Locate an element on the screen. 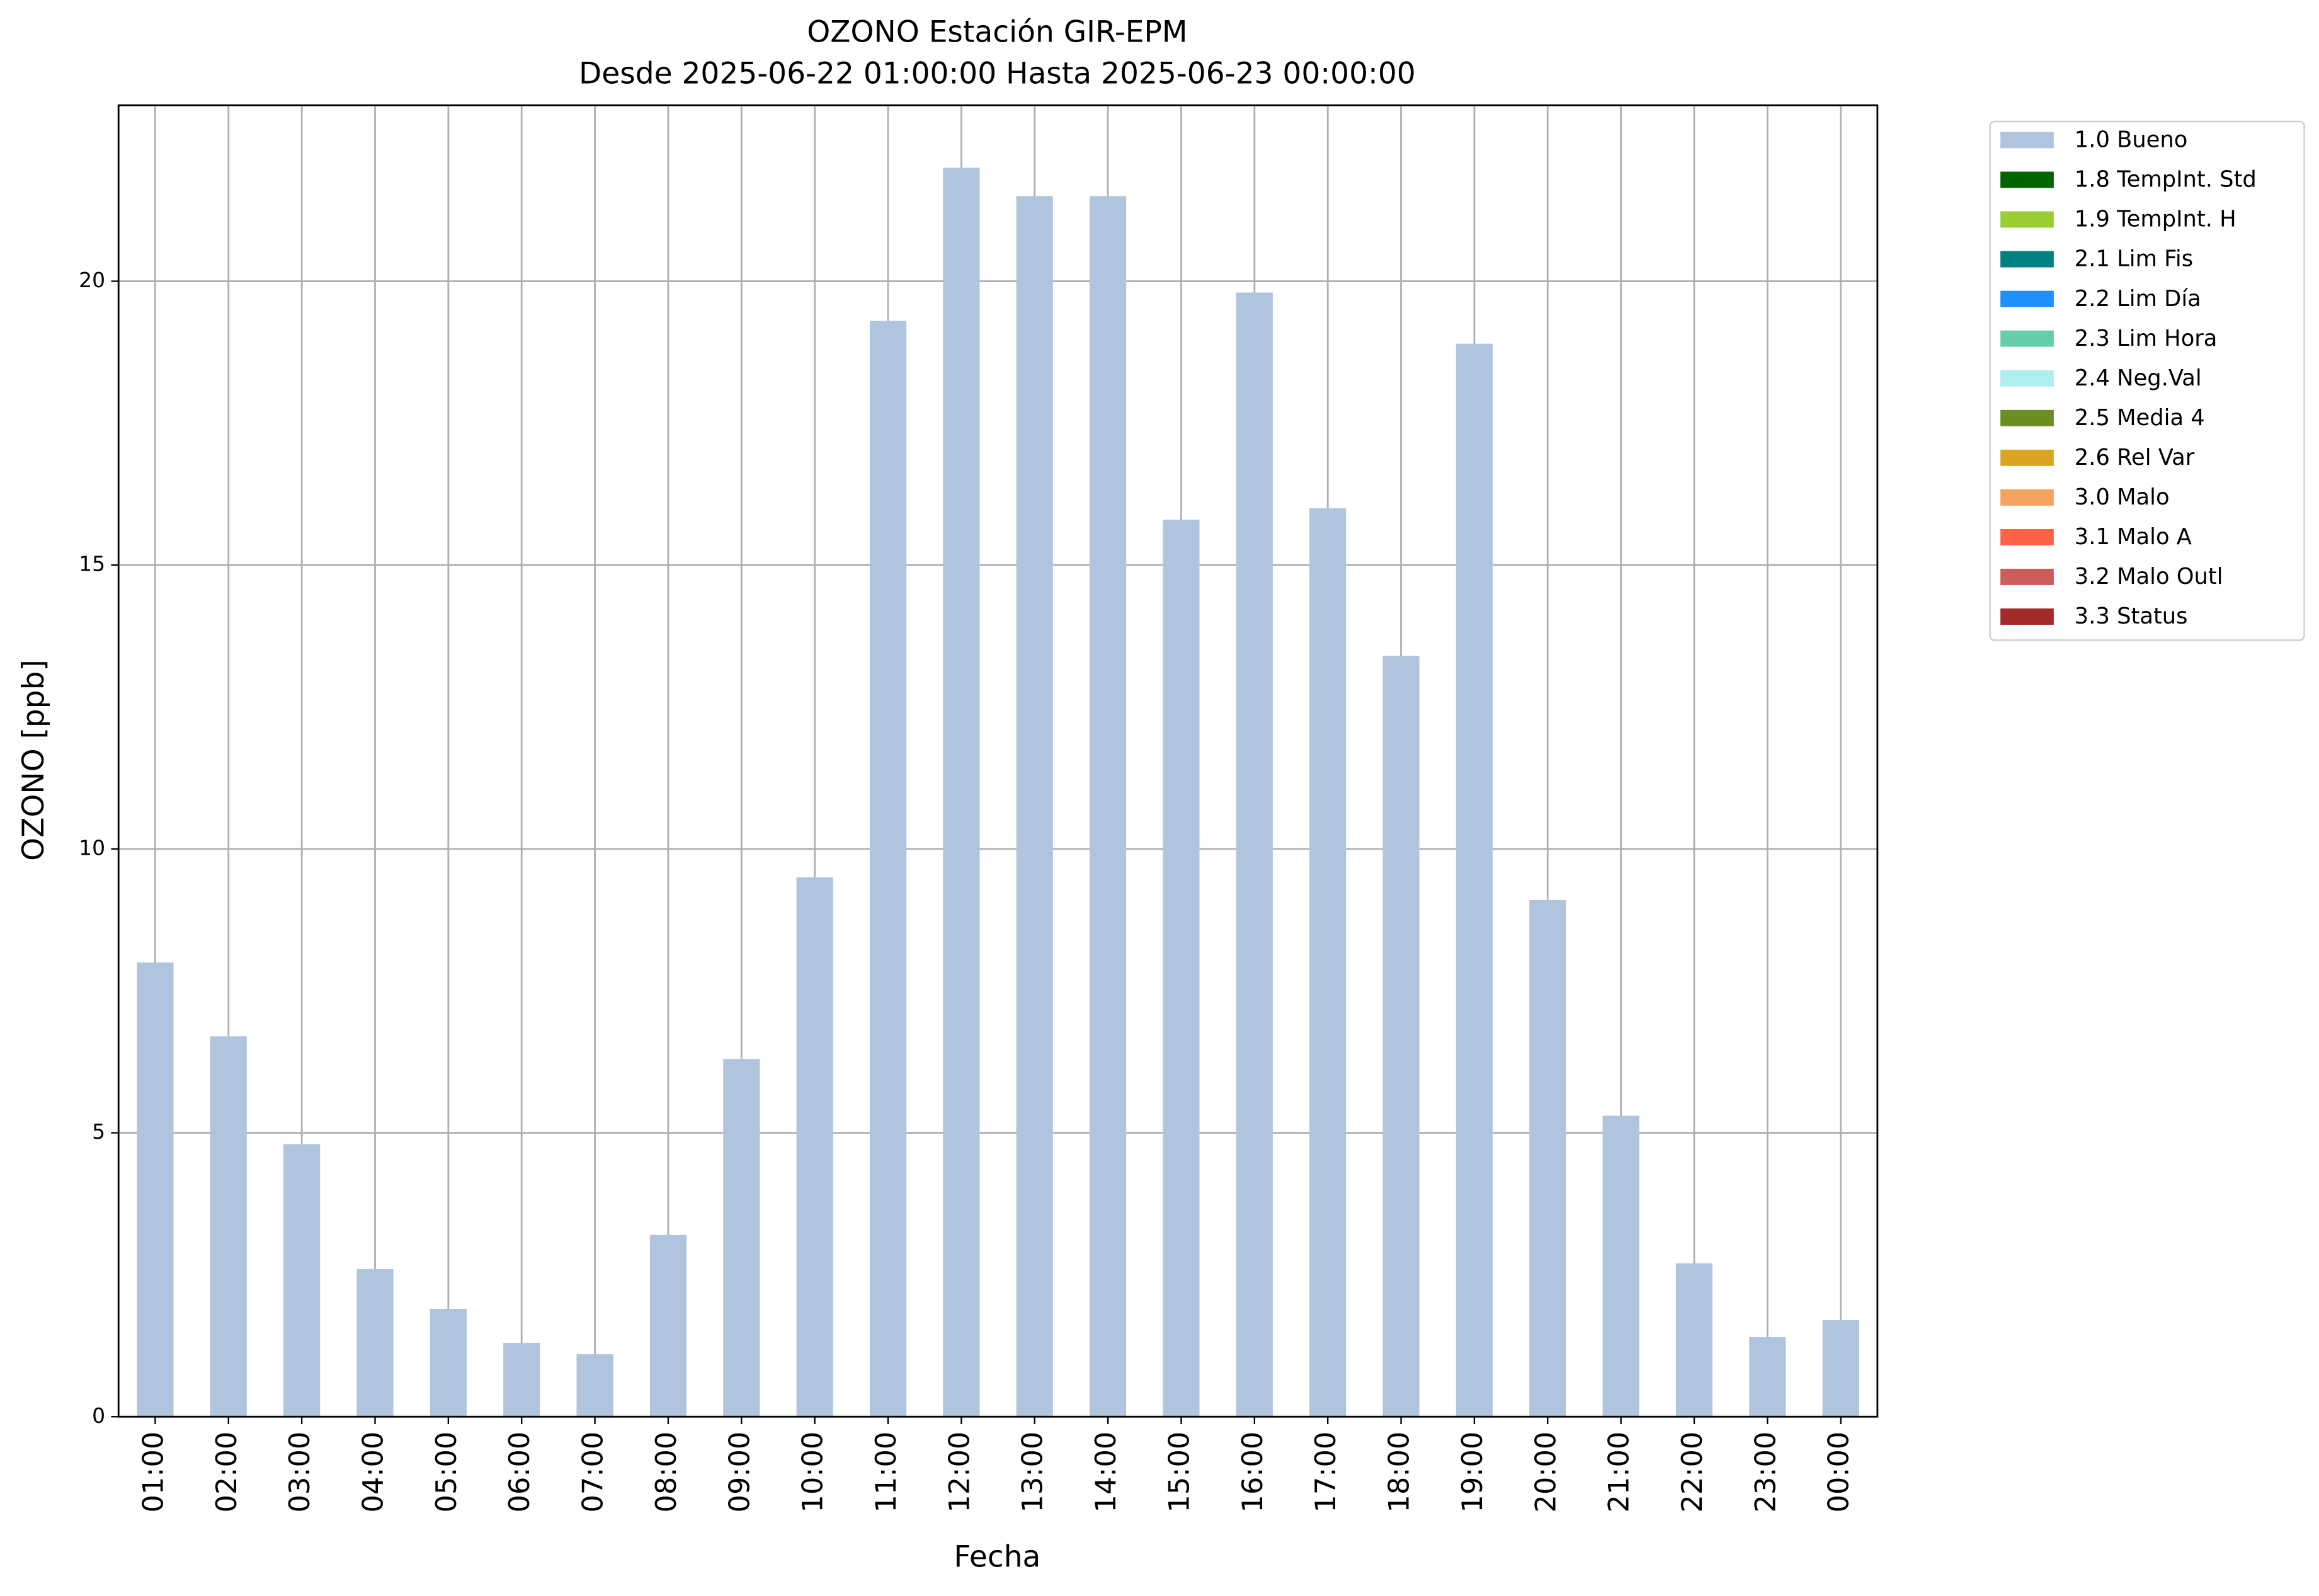 The height and width of the screenshot is (1596, 2319). x-tick-label: 22:00 is located at coordinates (1692, 1472).